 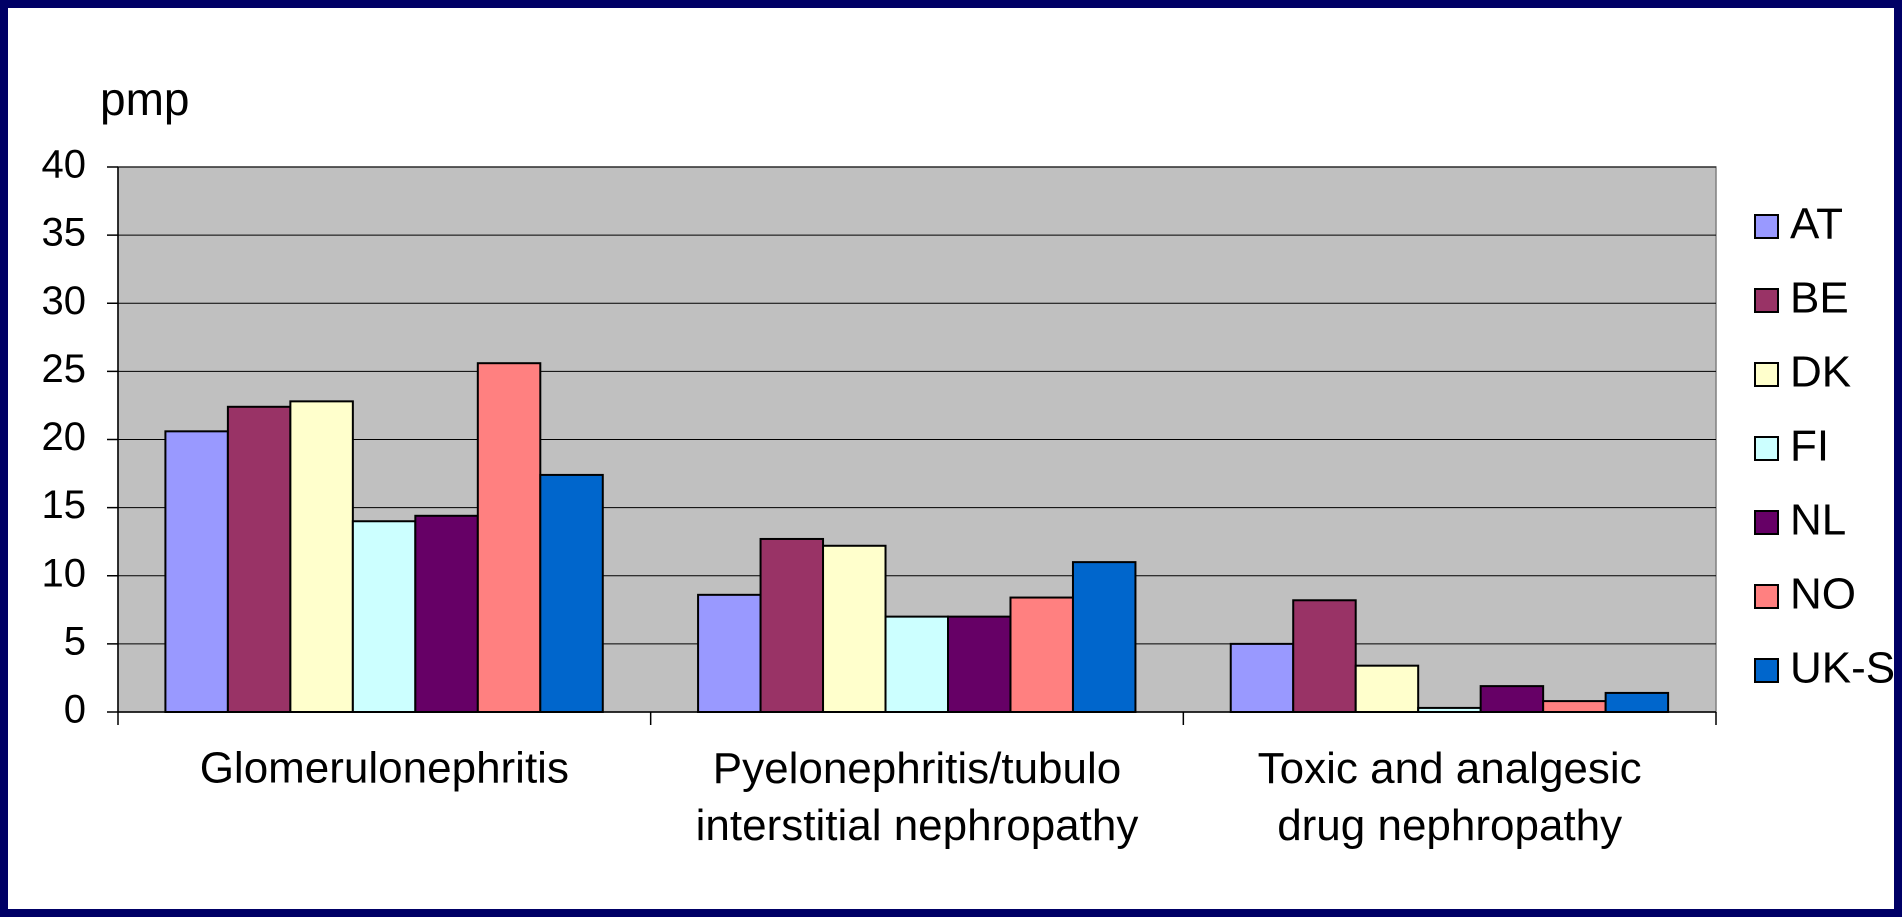 What do you see at coordinates (1809, 446) in the screenshot?
I see `legend-label: FI` at bounding box center [1809, 446].